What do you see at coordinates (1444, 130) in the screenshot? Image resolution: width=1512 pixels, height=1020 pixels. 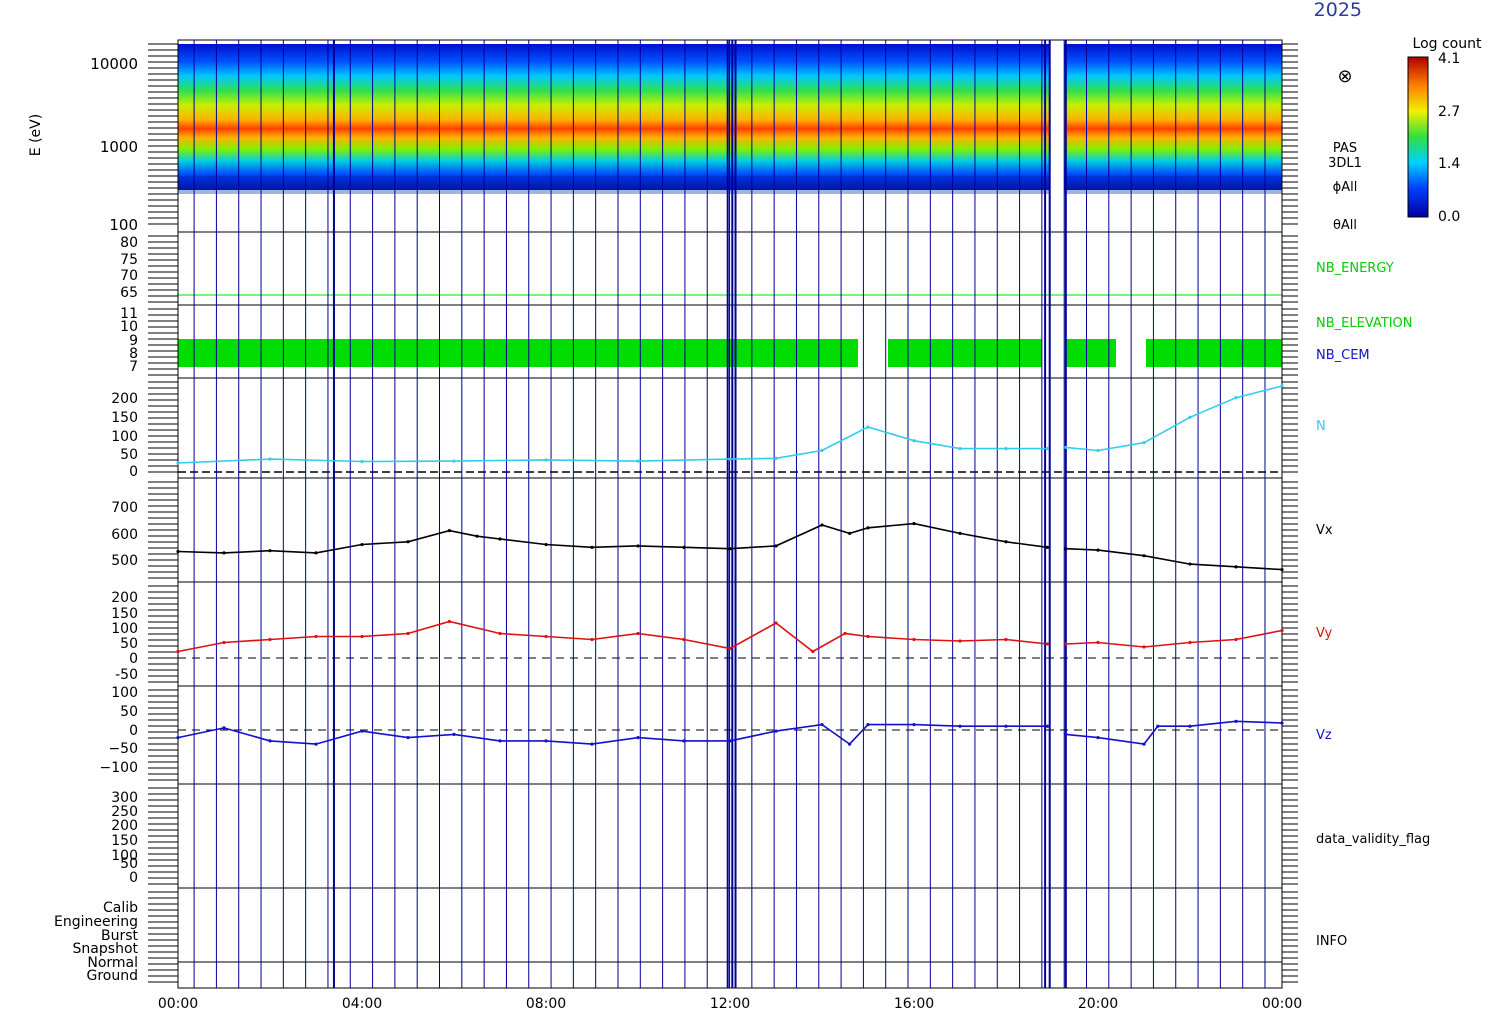 I see `colorbar: Log count 4.1 2.7 1.4 0.0` at bounding box center [1444, 130].